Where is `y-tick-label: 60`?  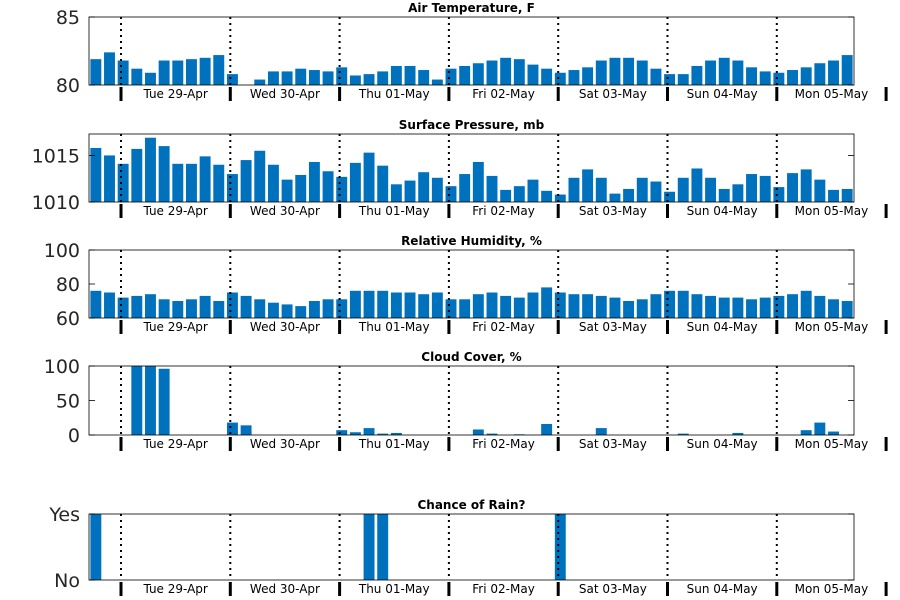
y-tick-label: 60 is located at coordinates (68, 319).